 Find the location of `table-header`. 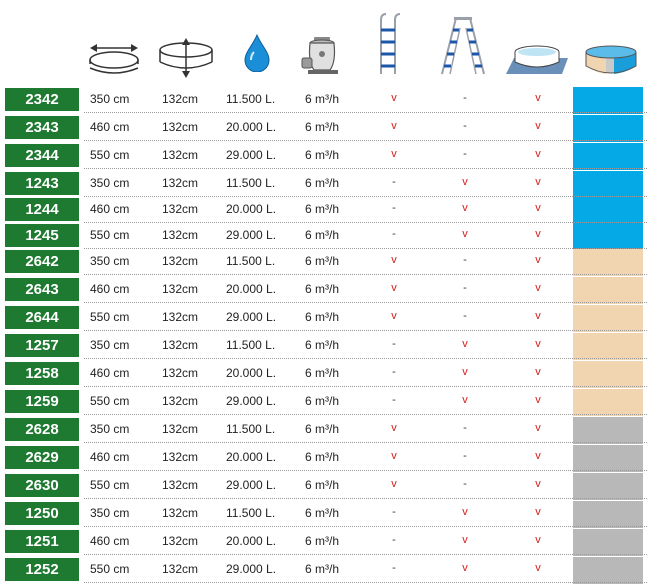

table-header is located at coordinates (326, 42).